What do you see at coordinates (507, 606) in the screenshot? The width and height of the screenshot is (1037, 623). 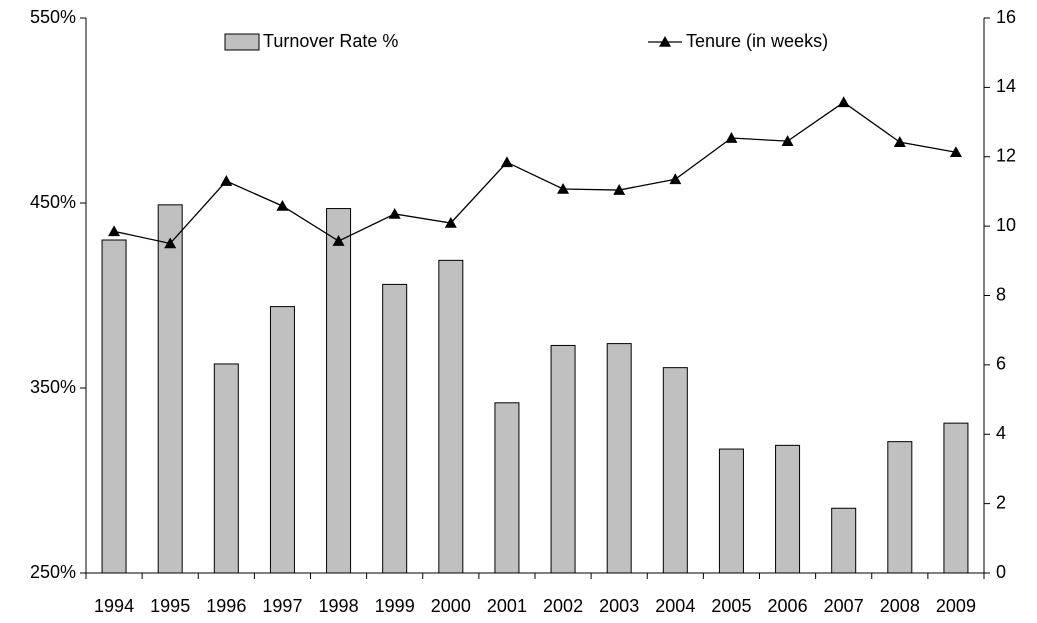 I see `x-tick-label: 2001` at bounding box center [507, 606].